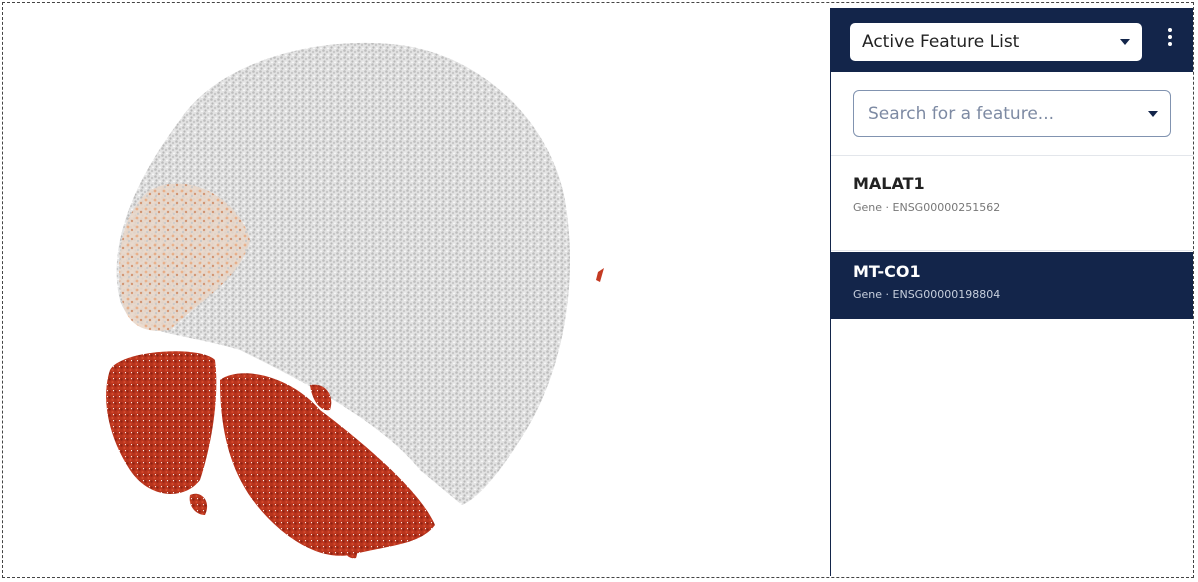  I want to click on feature-name: MALAT1, so click(889, 183).